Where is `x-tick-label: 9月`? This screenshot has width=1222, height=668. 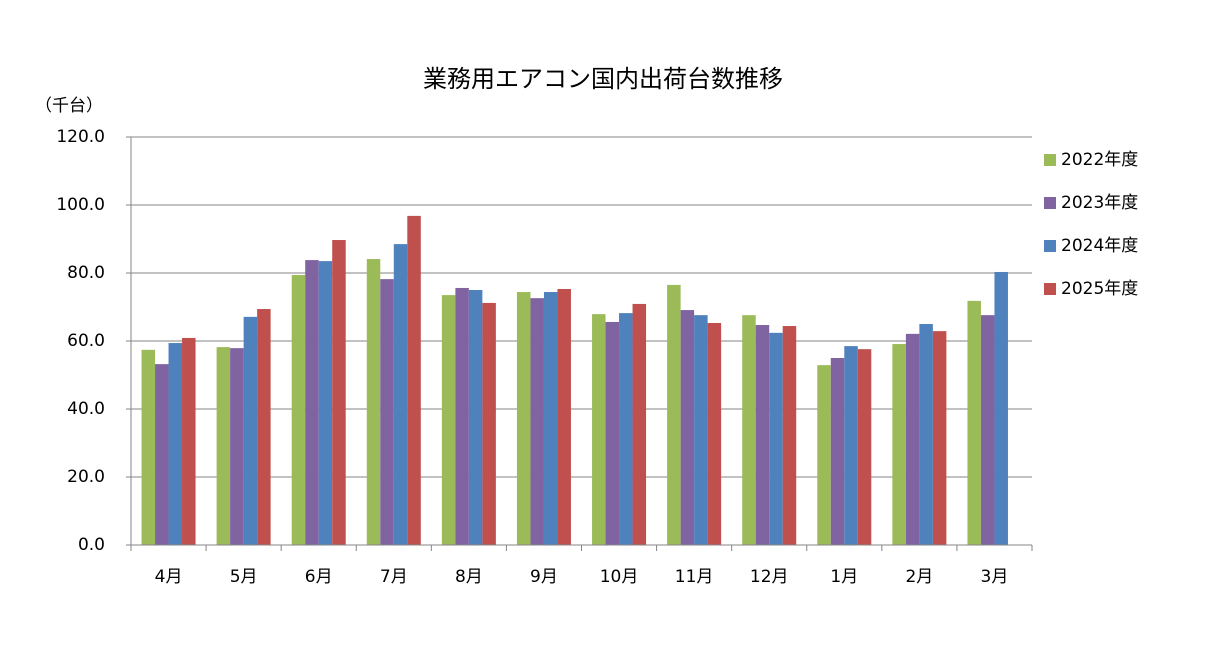 x-tick-label: 9月 is located at coordinates (544, 577).